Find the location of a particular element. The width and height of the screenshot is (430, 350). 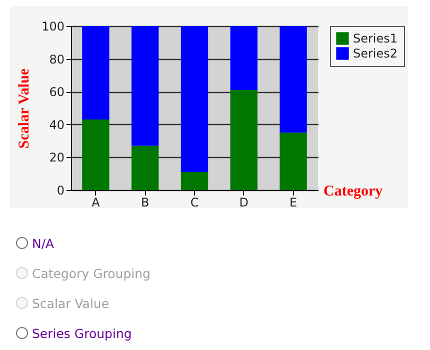

x-tick-label: C is located at coordinates (194, 203).